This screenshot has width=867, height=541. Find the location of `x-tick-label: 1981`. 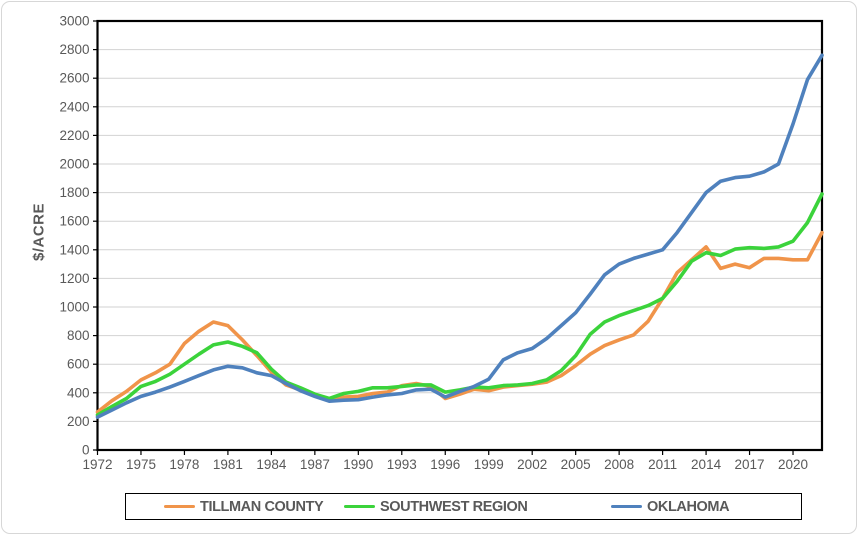

x-tick-label: 1981 is located at coordinates (228, 464).